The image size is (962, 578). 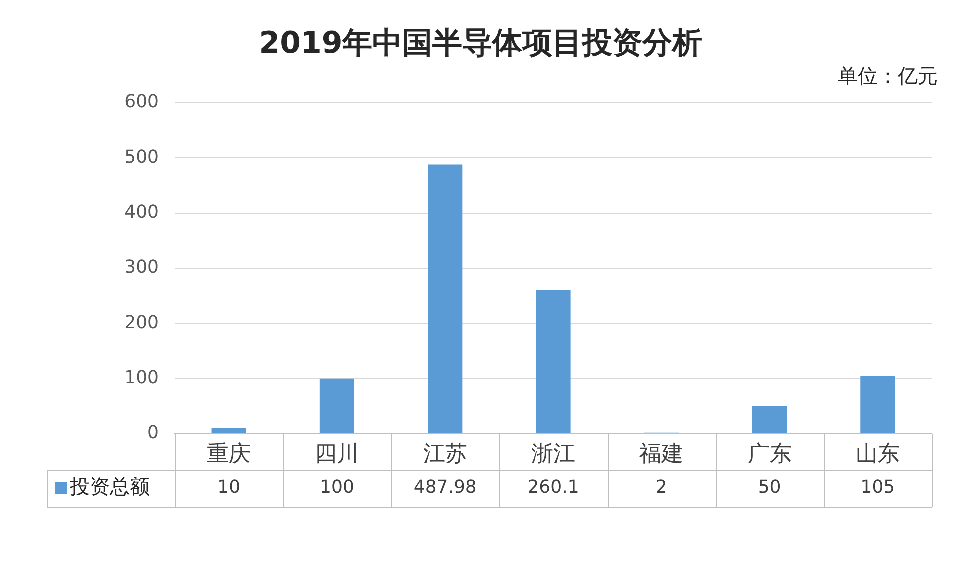 What do you see at coordinates (229, 454) in the screenshot?
I see `x-tick-label: 重庆` at bounding box center [229, 454].